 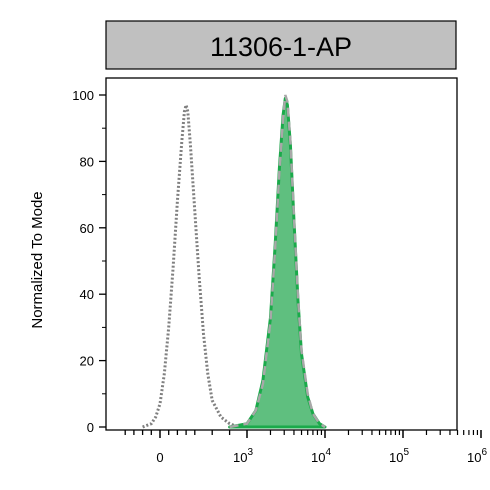 What do you see at coordinates (328, 452) in the screenshot?
I see `x-tick-exponent: 4` at bounding box center [328, 452].